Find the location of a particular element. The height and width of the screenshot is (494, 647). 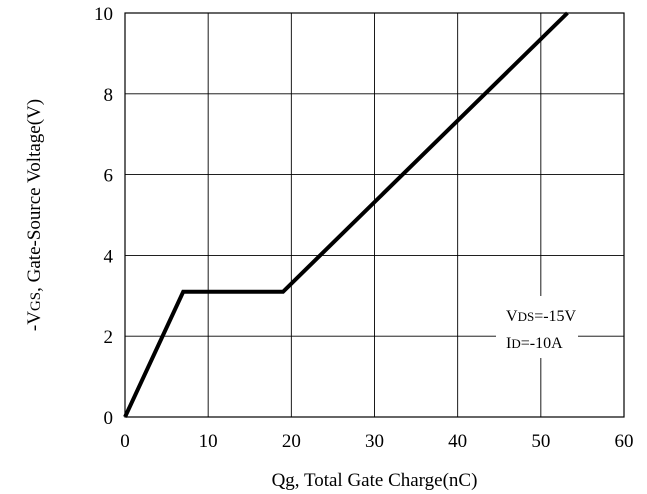

y-tick-label: 2 is located at coordinates (109, 337).